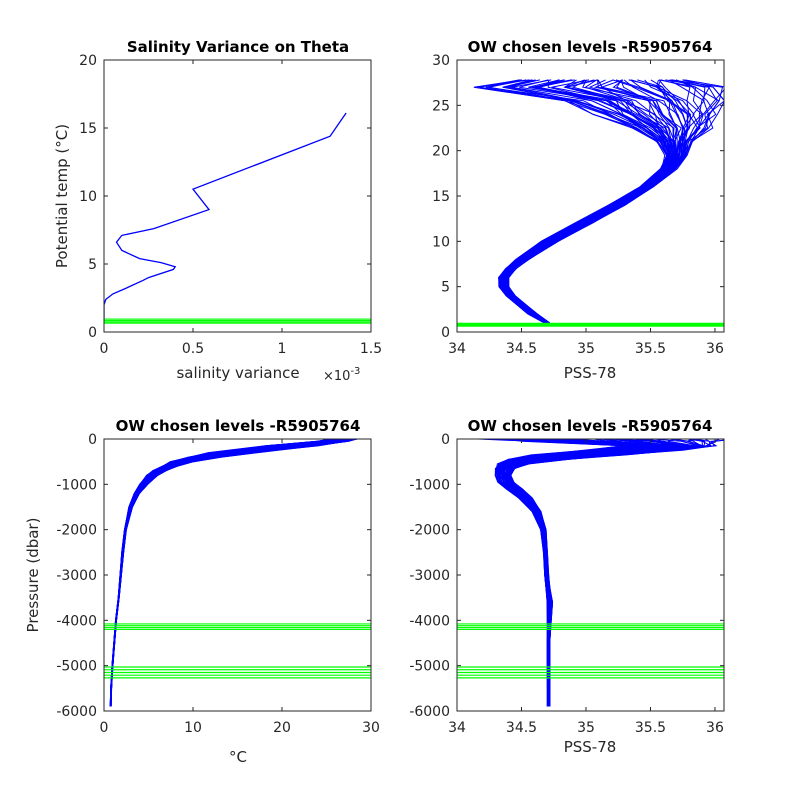  Describe the element at coordinates (225, 217) in the screenshot. I see `series-line` at that location.